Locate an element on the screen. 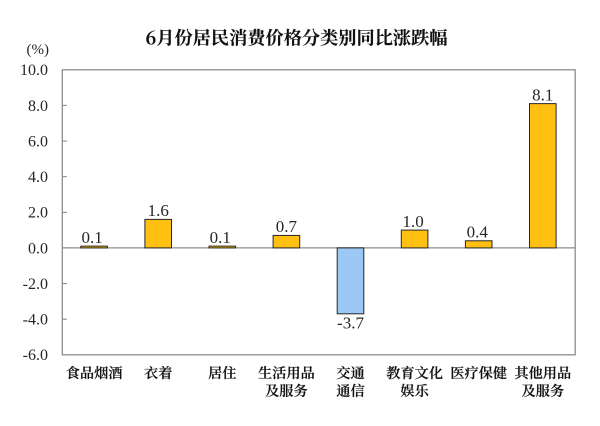 Image resolution: width=600 pixels, height=426 pixels. svg-text: 1.6 is located at coordinates (158, 210).